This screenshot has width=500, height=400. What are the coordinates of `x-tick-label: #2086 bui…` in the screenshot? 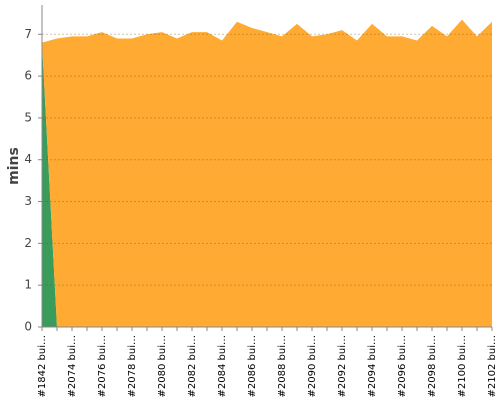 It's located at (252, 366).